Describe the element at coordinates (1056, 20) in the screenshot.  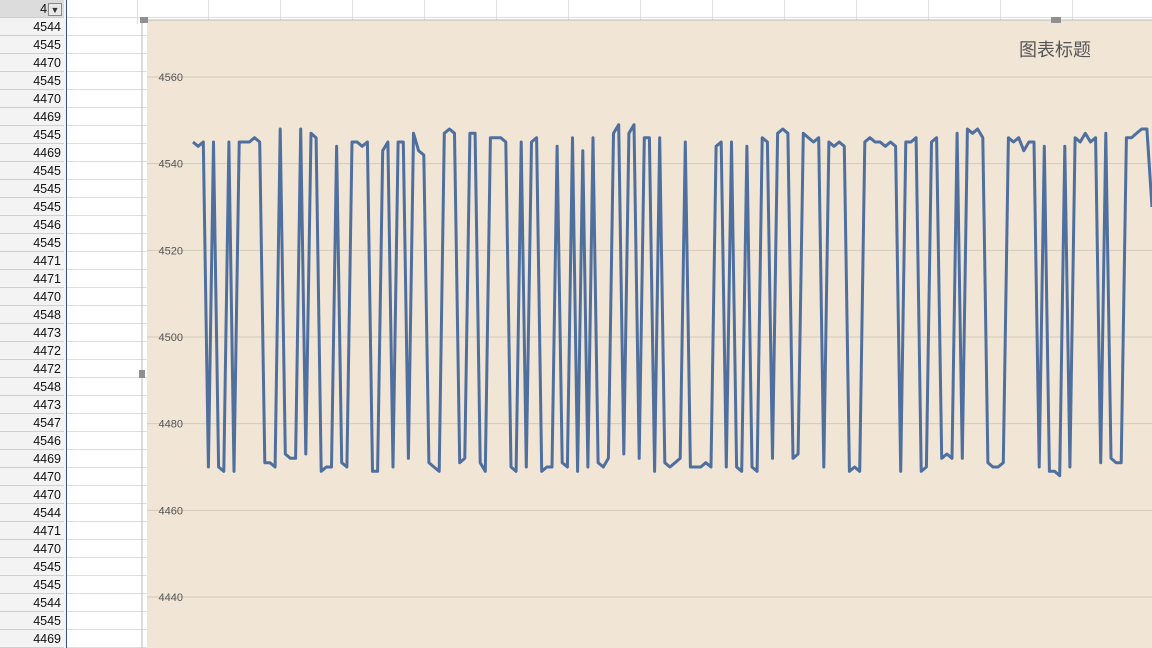
I see `resize-handle-top-center` at that location.